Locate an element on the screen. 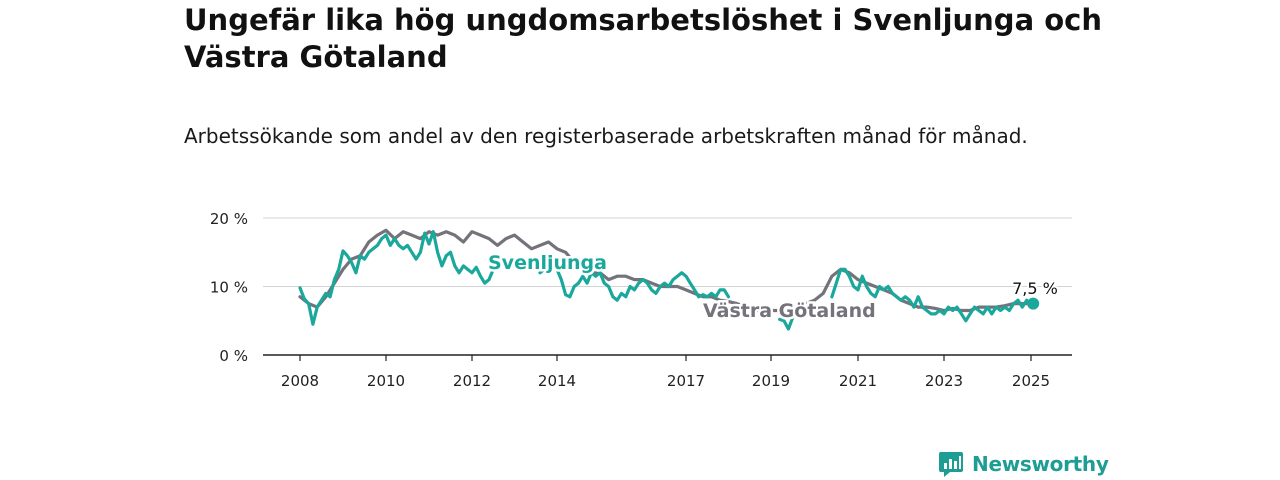 This screenshot has width=1280, height=480. series-lines is located at coordinates (669, 279).